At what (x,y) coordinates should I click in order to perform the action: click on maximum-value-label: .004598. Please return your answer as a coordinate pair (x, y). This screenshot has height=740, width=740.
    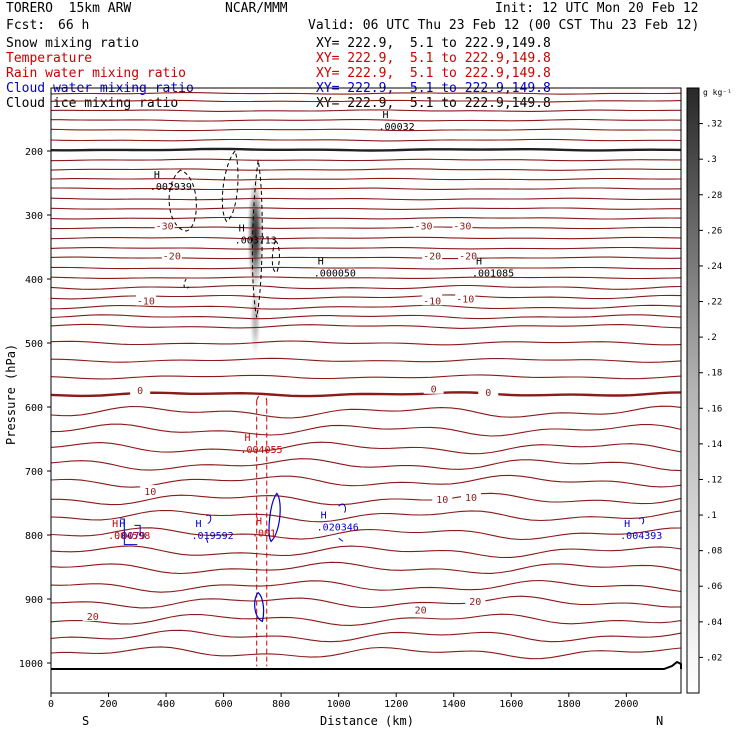
    Looking at the image, I should click on (129, 536).